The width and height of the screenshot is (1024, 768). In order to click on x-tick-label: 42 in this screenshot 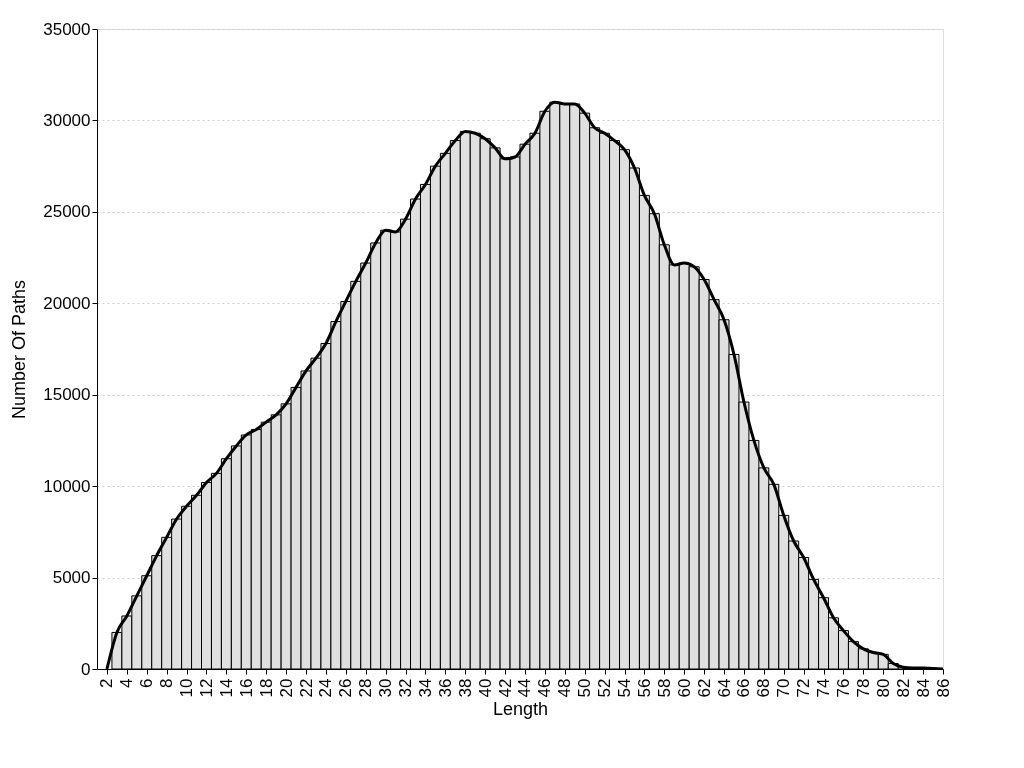, I will do `click(505, 688)`.